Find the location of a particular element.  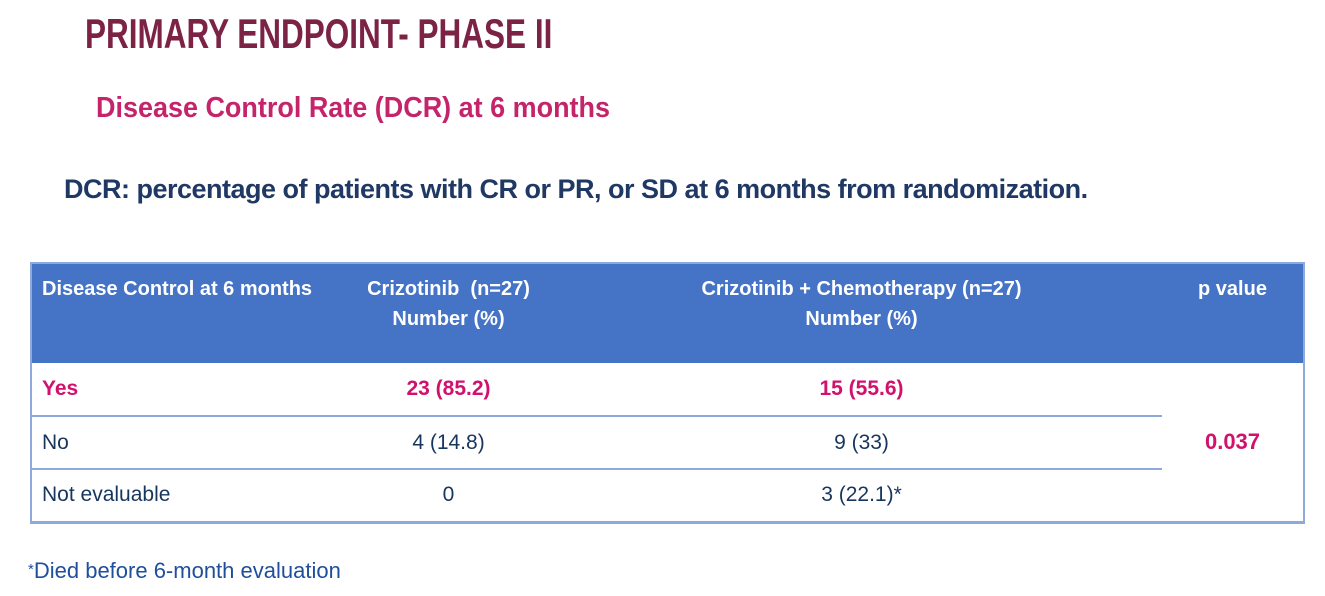

header-disease-control: Disease Control at 6 months is located at coordinates (183, 313).